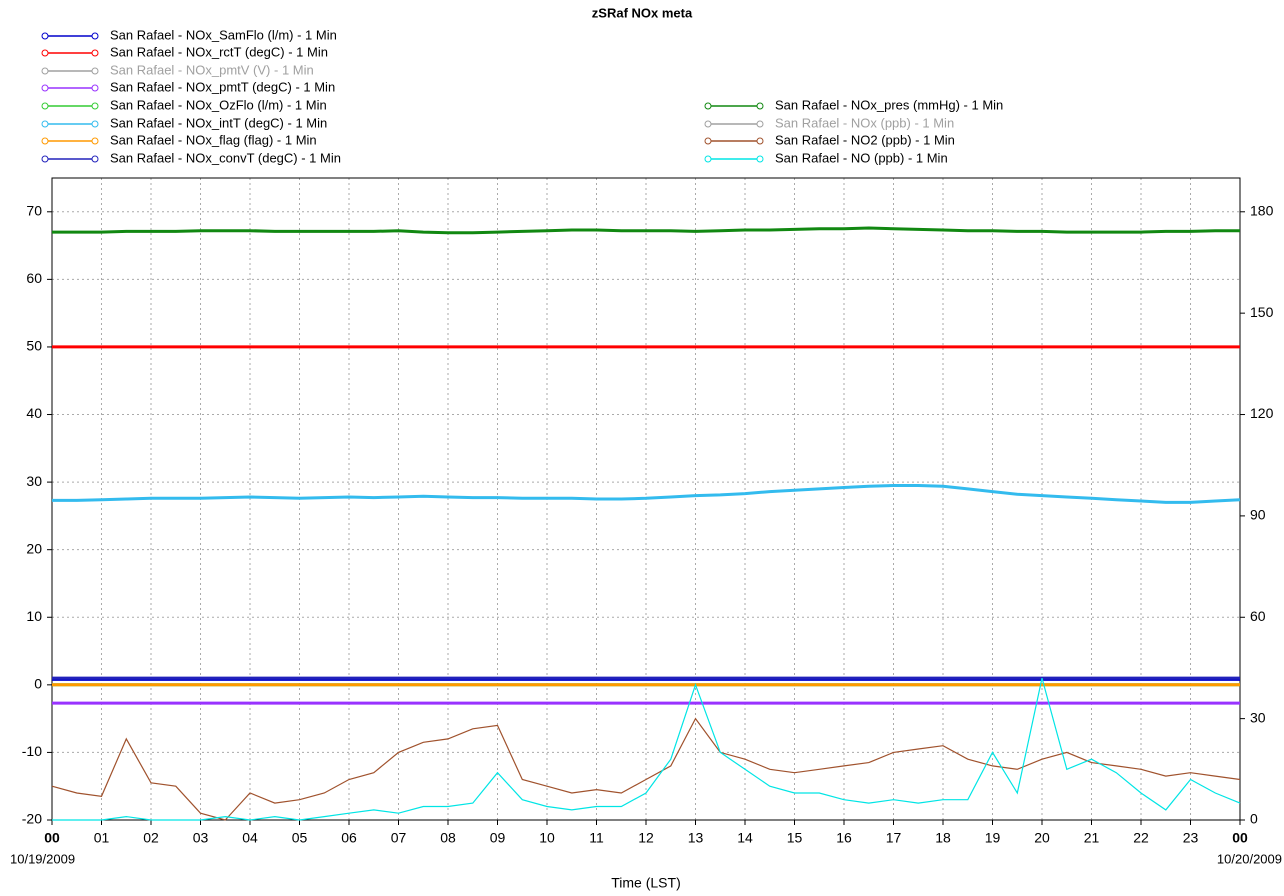  Describe the element at coordinates (1258, 616) in the screenshot. I see `y2-tick-label: 60` at that location.